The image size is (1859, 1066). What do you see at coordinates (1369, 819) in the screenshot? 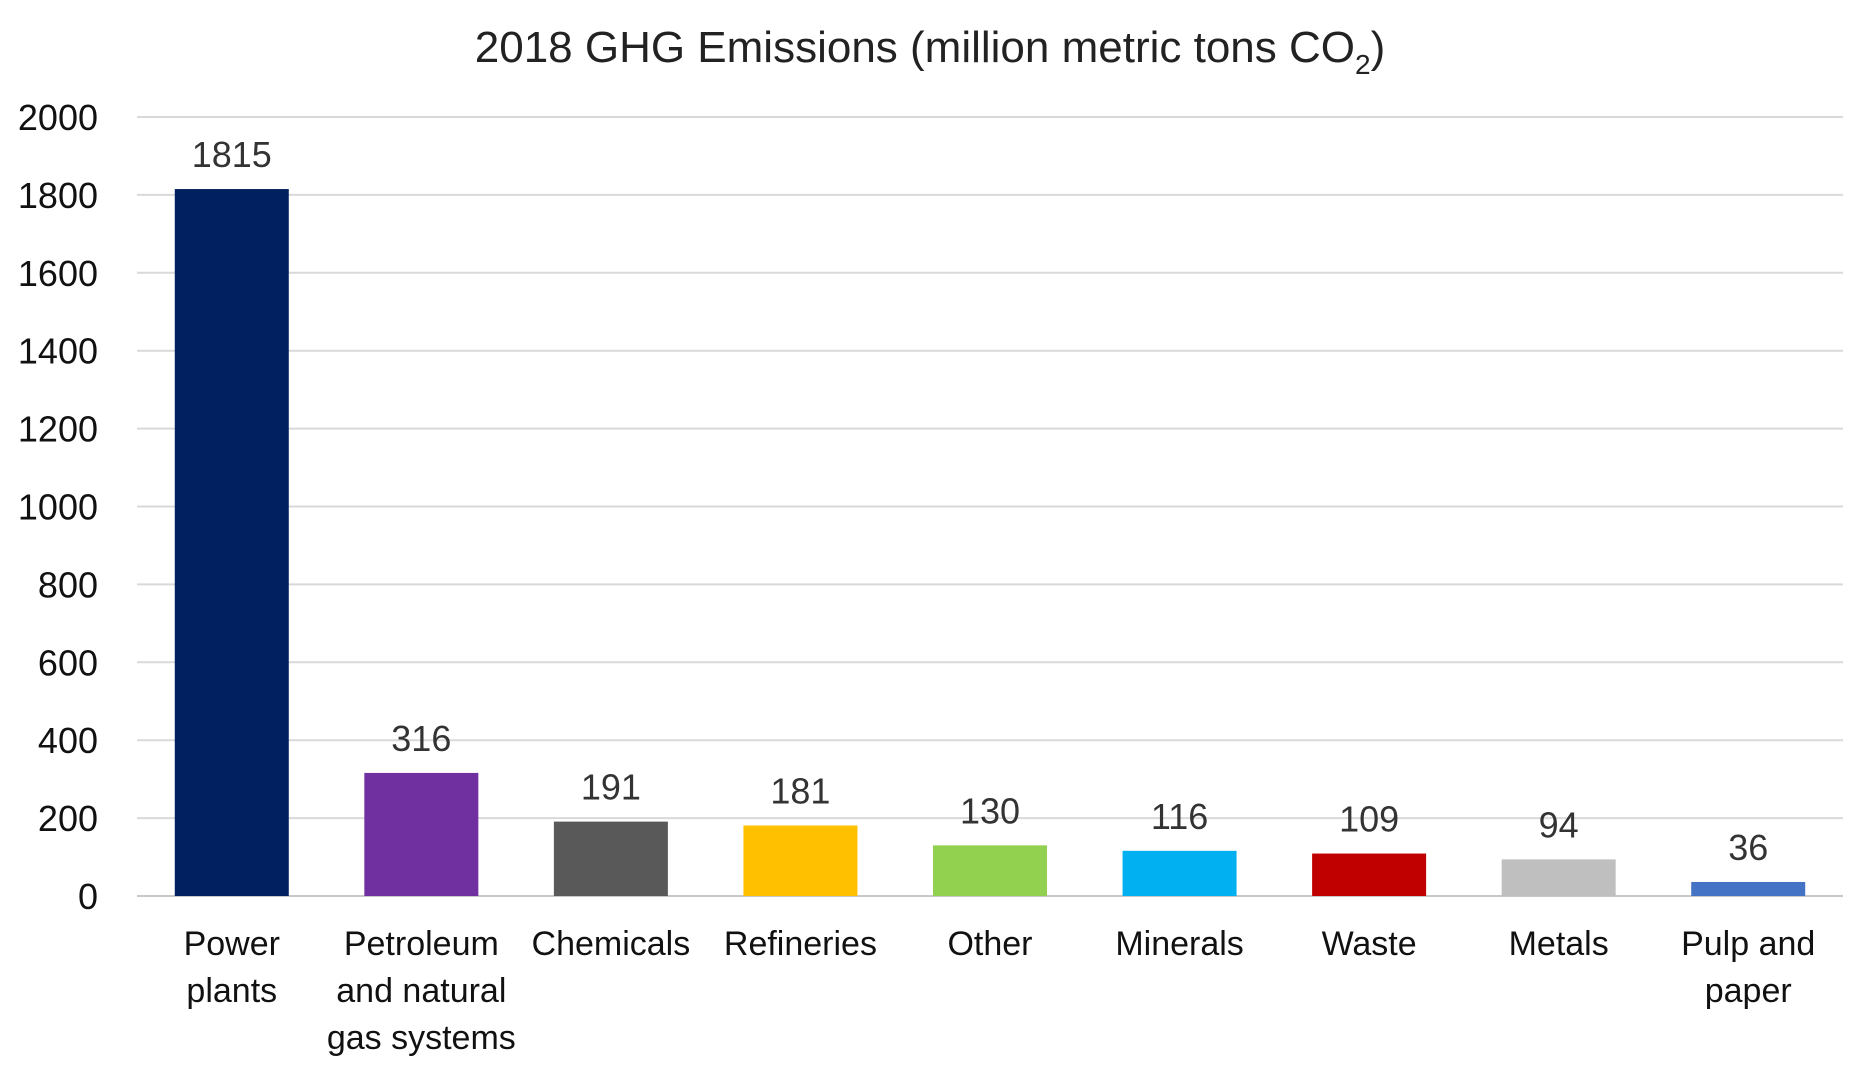
I see `data-label-7: 109` at bounding box center [1369, 819].